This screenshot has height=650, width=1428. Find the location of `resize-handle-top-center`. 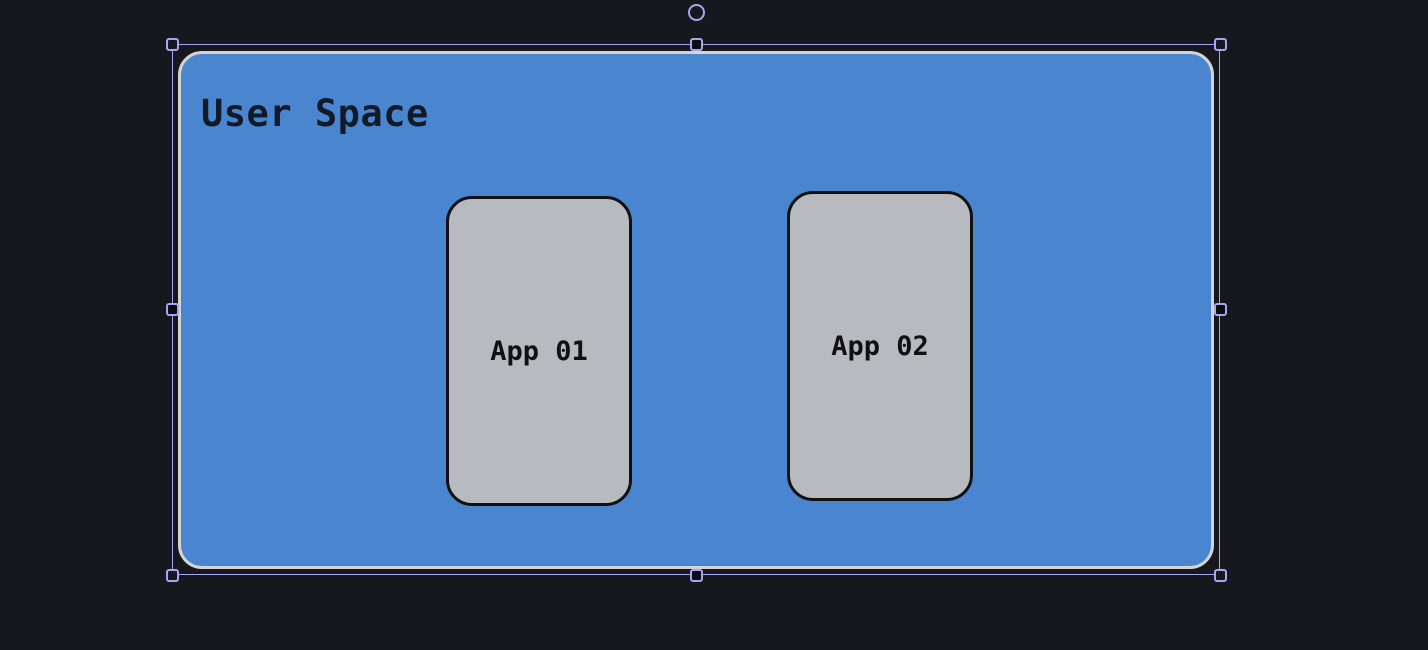

resize-handle-top-center is located at coordinates (696, 44).